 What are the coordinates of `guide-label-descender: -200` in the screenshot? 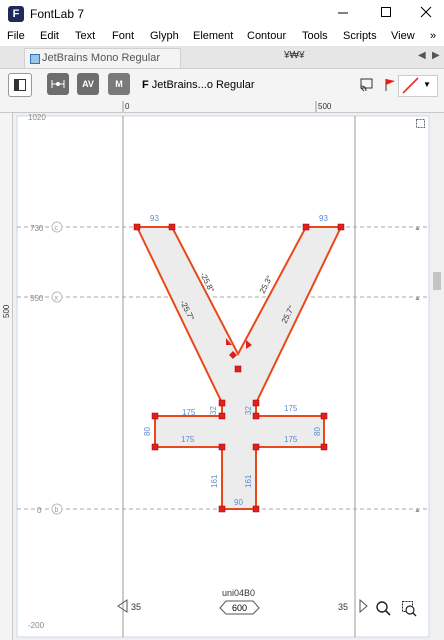 It's located at (36, 625).